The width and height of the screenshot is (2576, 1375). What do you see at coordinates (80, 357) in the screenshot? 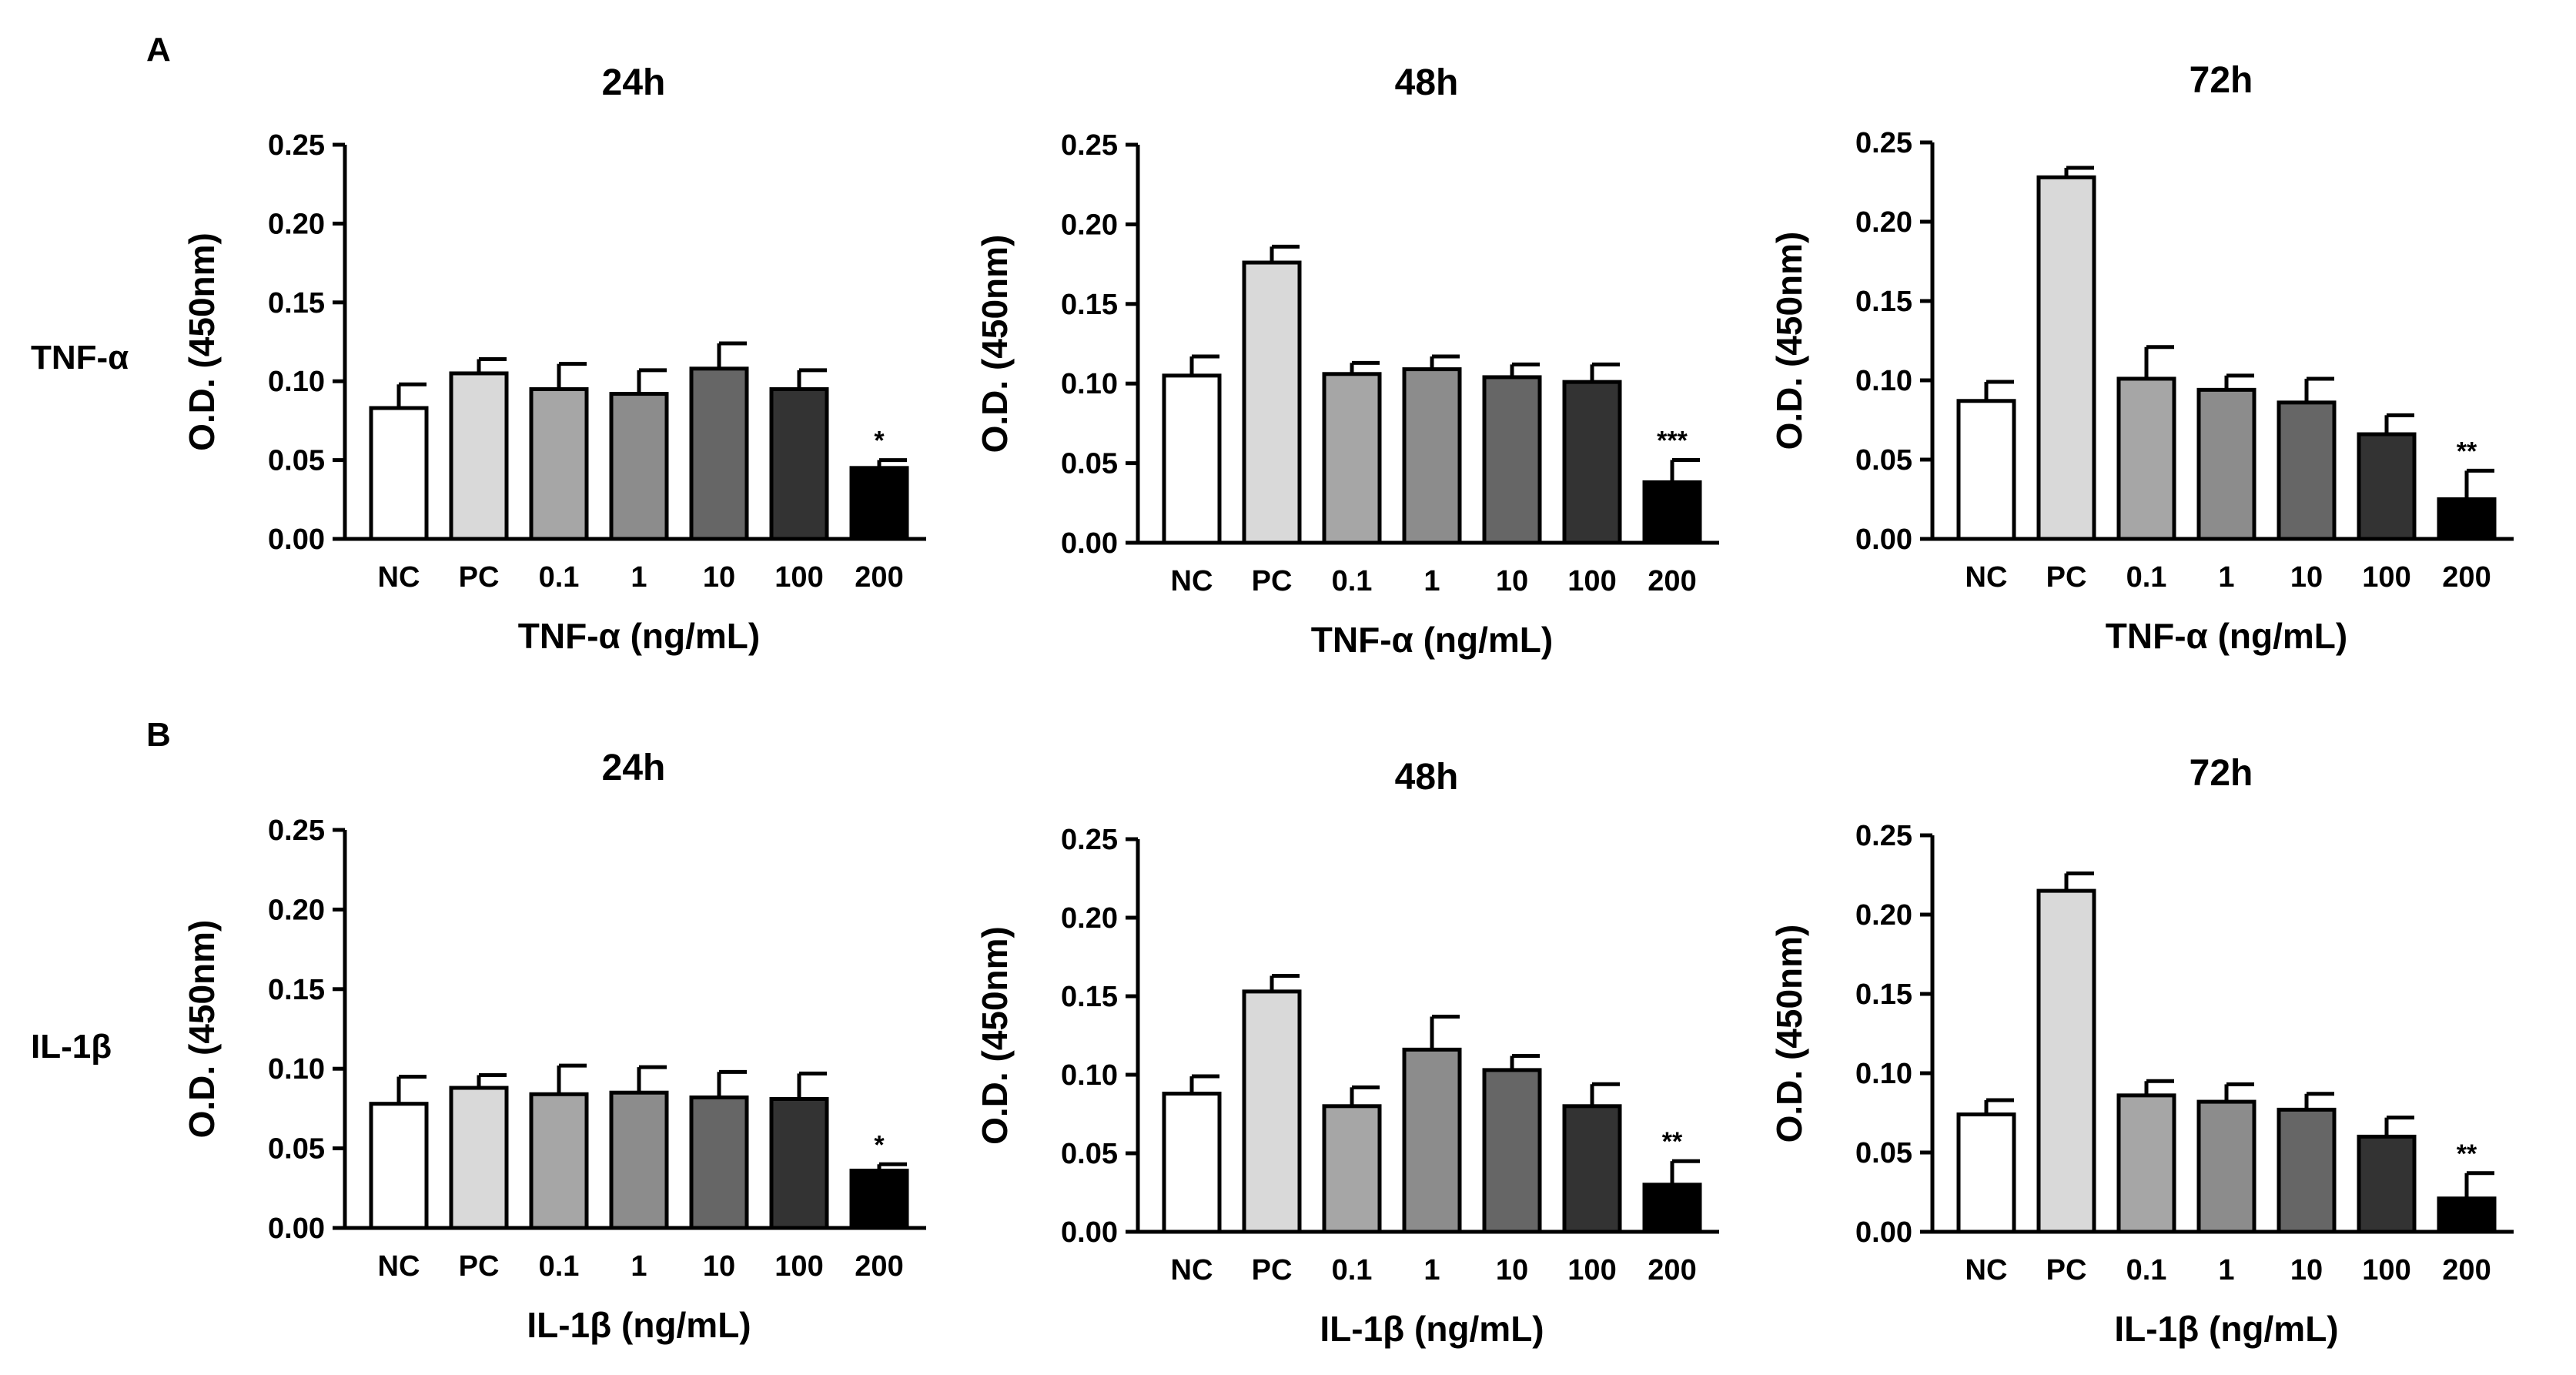
I see `row-a-label: TNF-α` at bounding box center [80, 357].